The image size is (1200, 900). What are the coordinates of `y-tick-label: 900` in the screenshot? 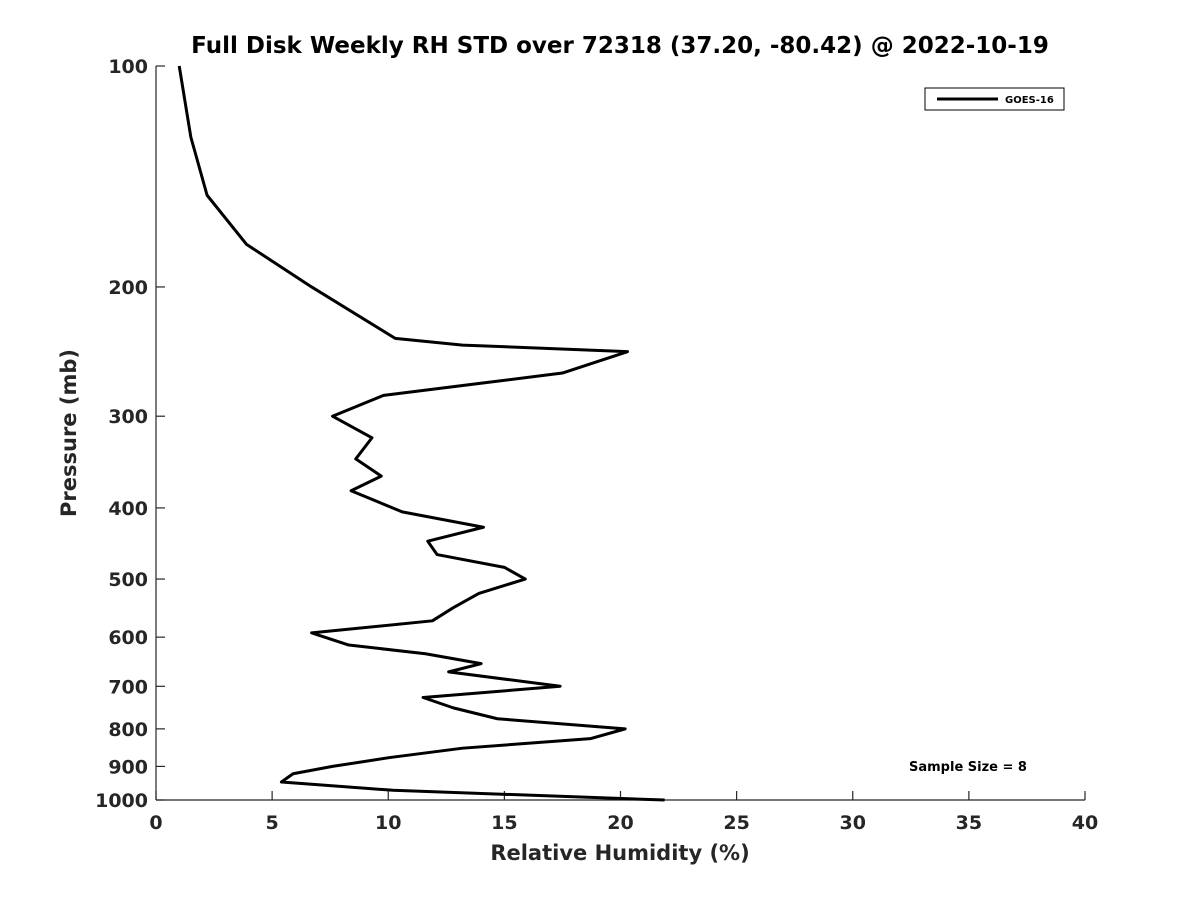 It's located at (128, 767).